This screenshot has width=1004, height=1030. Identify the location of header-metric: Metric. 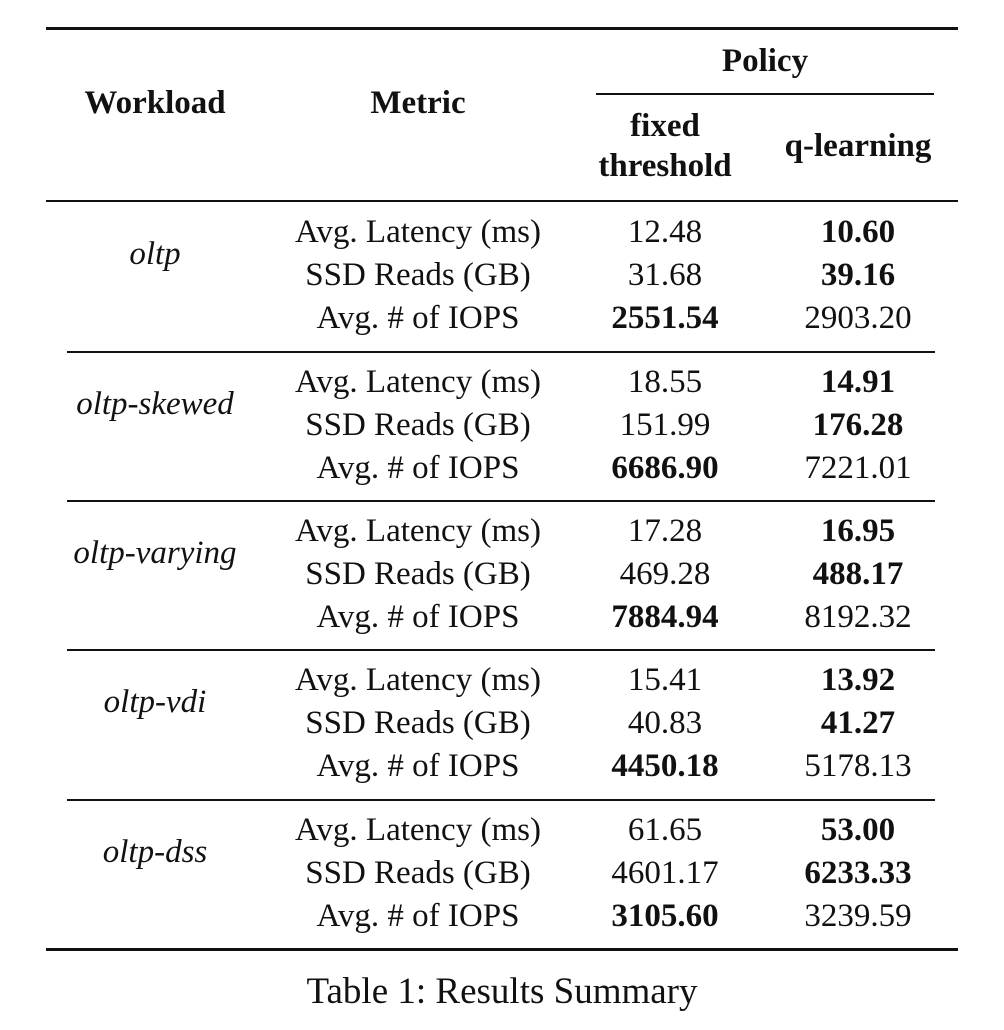
(418, 103).